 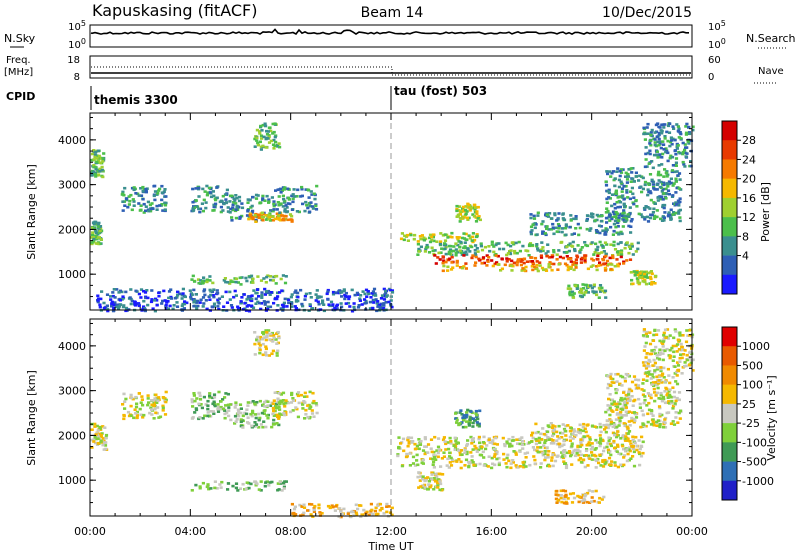 What do you see at coordinates (729, 394) in the screenshot?
I see `velocity-colorbar-segment` at bounding box center [729, 394].